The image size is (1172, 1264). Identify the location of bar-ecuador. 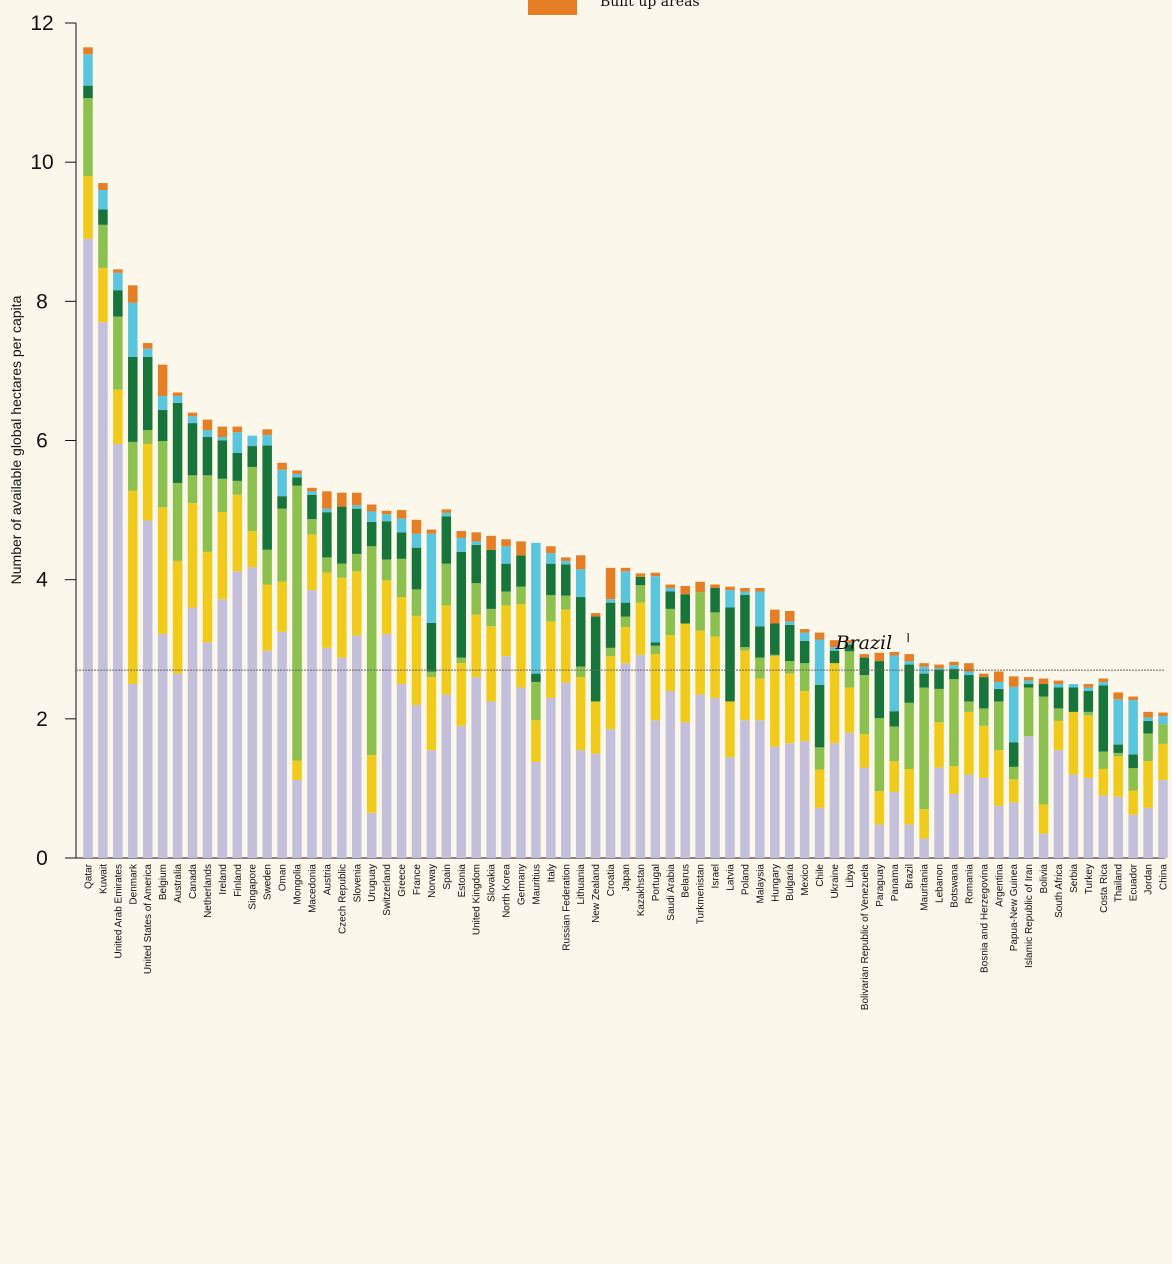
(1133, 777).